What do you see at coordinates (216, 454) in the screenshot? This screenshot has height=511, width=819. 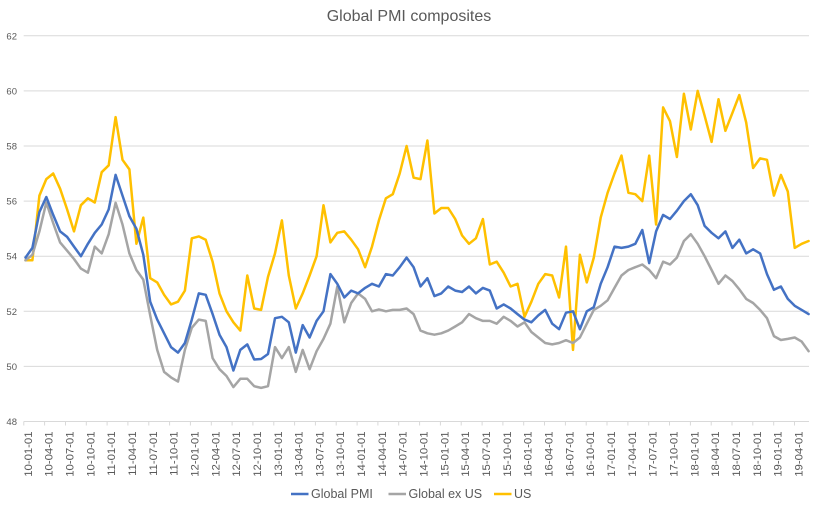 I see `svg-text: 12-04-01` at bounding box center [216, 454].